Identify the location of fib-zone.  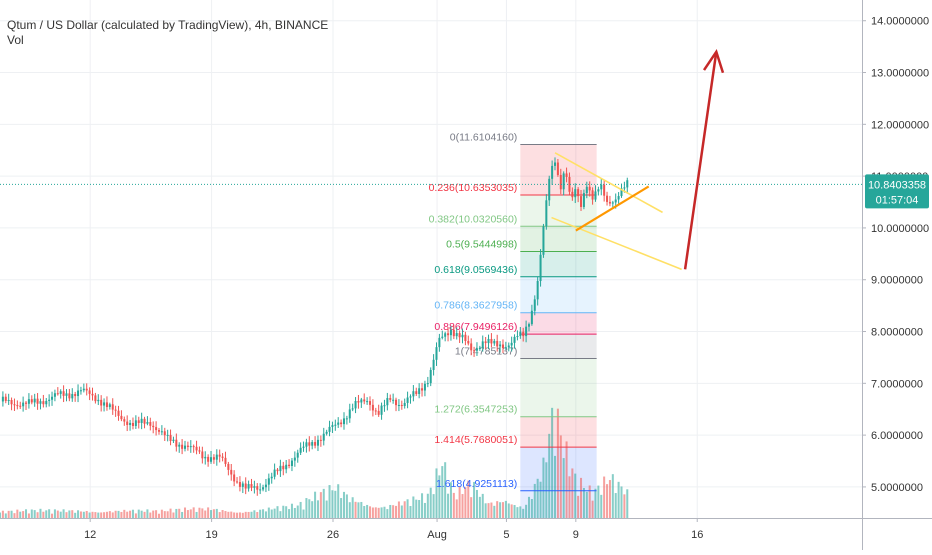
(558, 211).